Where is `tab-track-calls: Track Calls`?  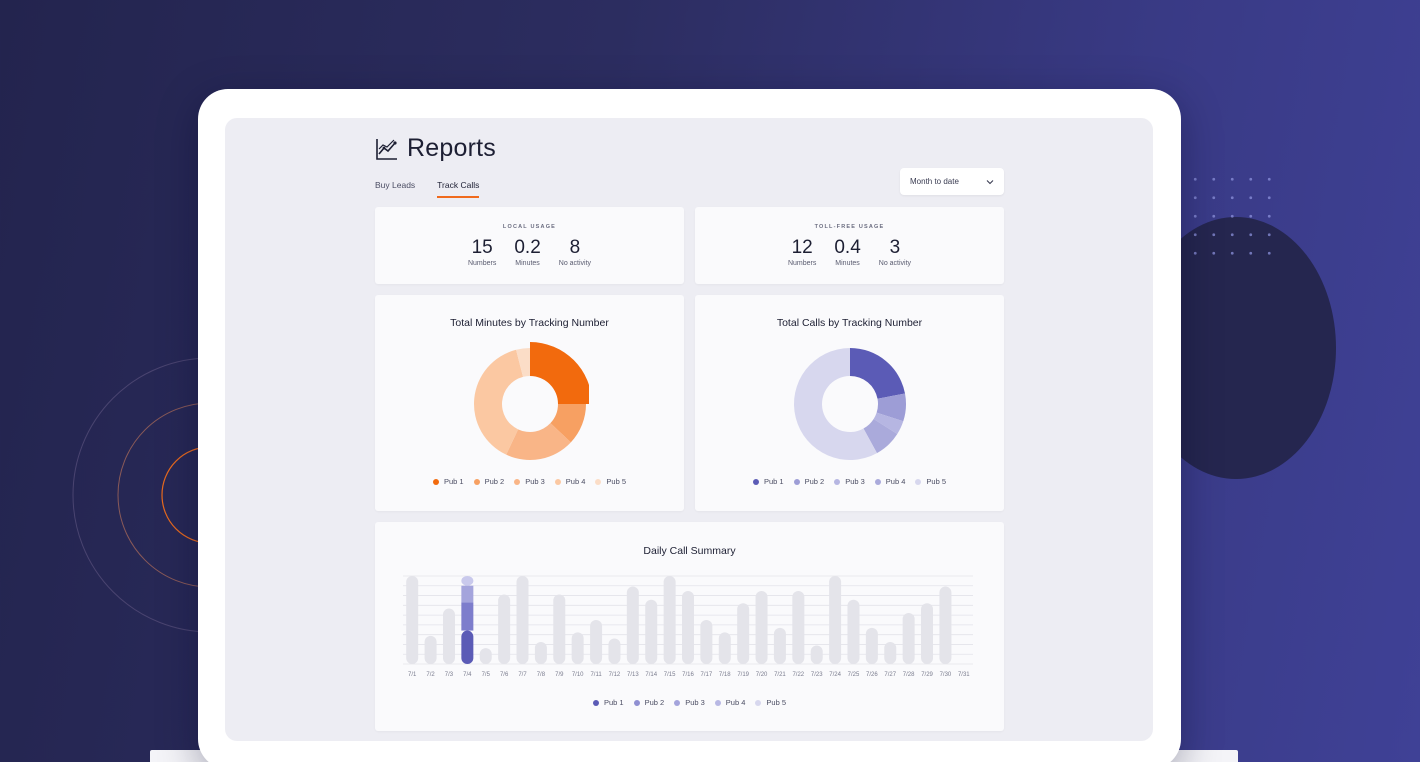
tab-track-calls: Track Calls is located at coordinates (458, 189).